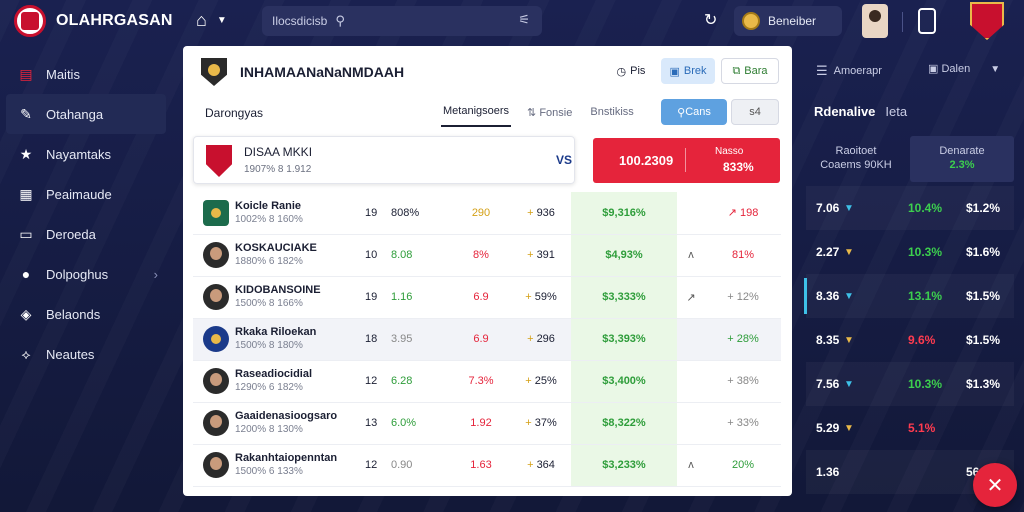 The image size is (1024, 512). Describe the element at coordinates (476, 112) in the screenshot. I see `tab-0: Metanigsoers` at that location.